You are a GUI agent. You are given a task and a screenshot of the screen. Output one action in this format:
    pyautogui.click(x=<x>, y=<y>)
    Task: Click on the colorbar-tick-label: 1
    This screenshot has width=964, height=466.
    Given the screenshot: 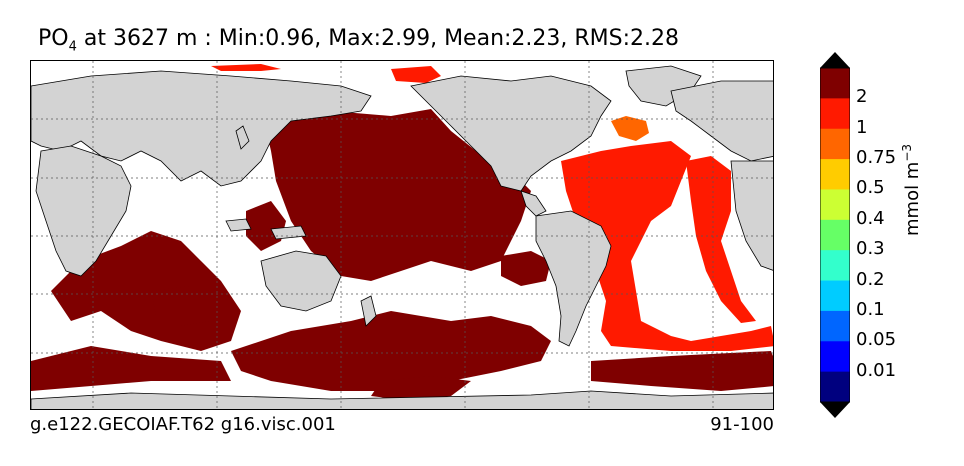 What is the action you would take?
    pyautogui.click(x=862, y=127)
    